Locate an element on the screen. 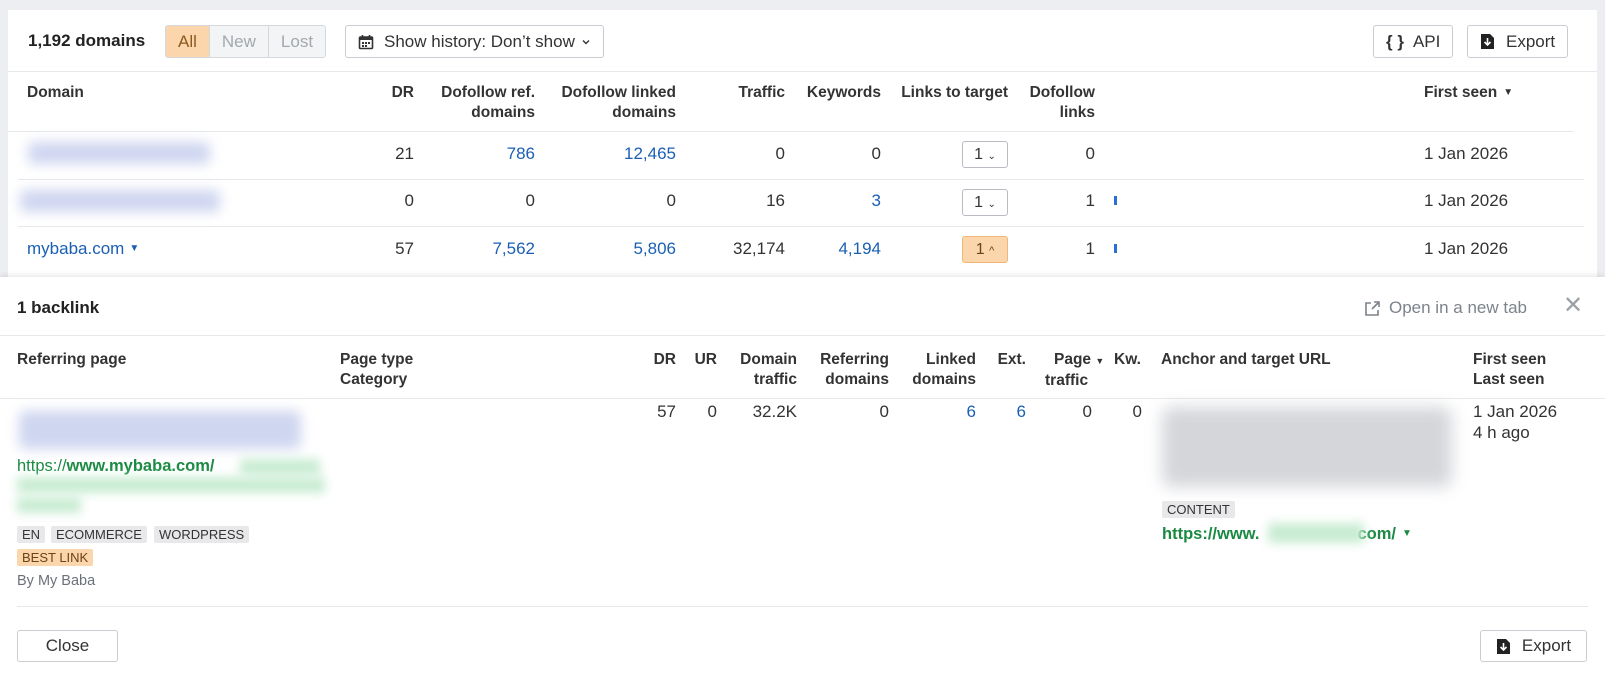  col-first-seen: First seen ▼ is located at coordinates (1468, 93).